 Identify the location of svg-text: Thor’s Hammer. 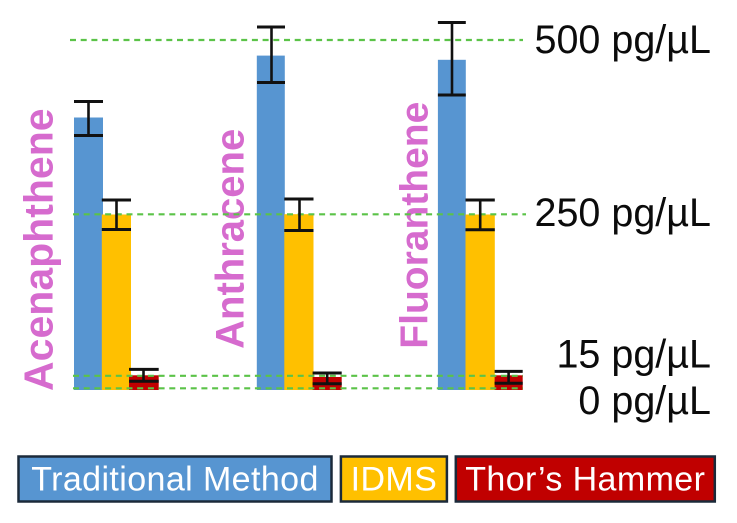
(585, 480).